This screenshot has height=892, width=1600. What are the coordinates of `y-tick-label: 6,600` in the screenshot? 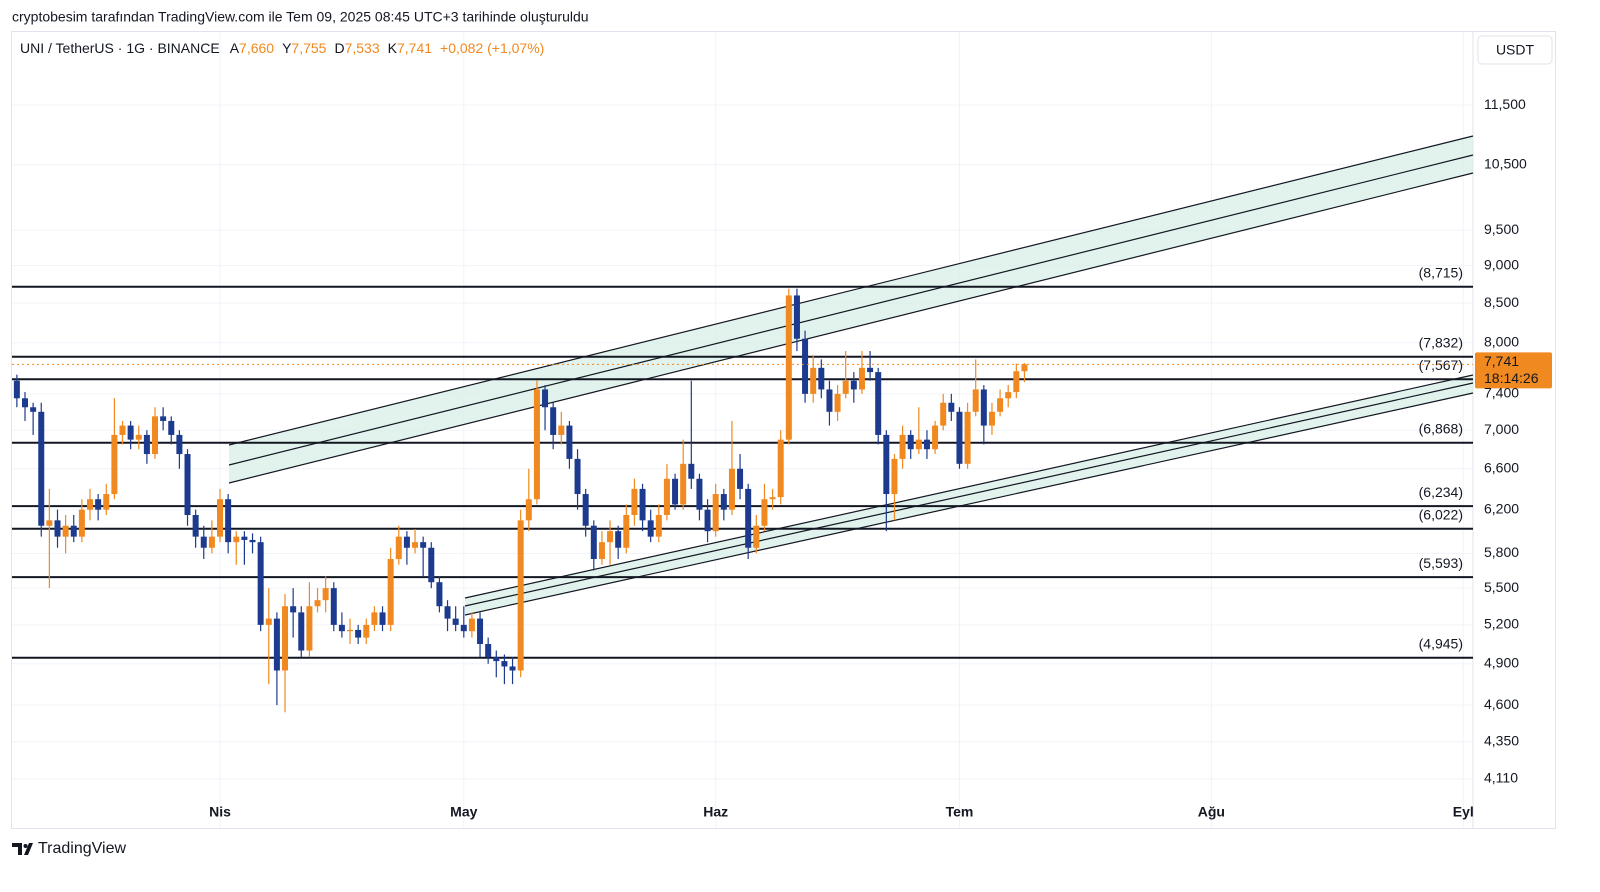 It's located at (1501, 467).